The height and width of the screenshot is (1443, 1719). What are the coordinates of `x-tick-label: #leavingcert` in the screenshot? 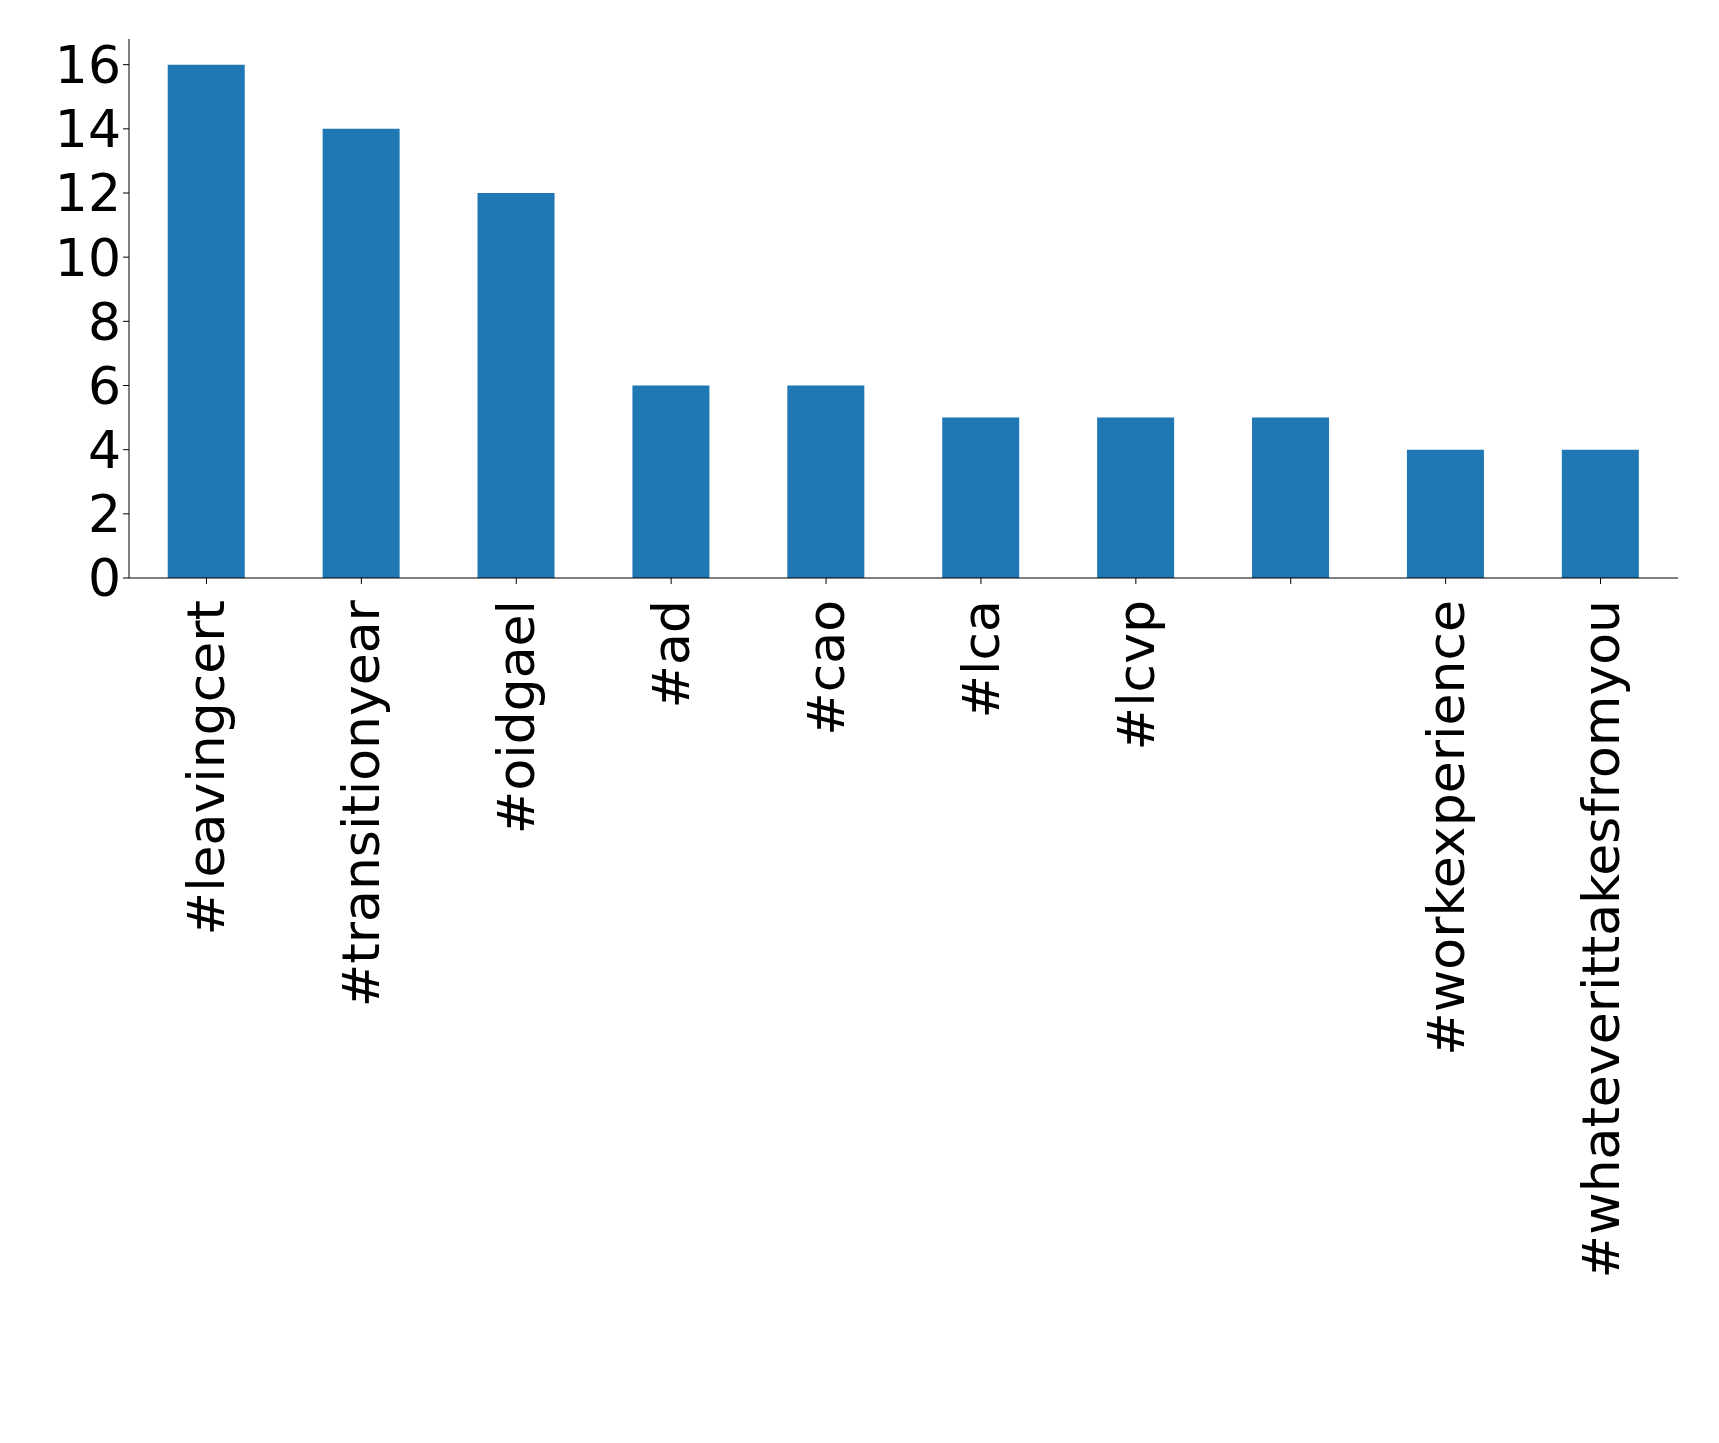 It's located at (206, 768).